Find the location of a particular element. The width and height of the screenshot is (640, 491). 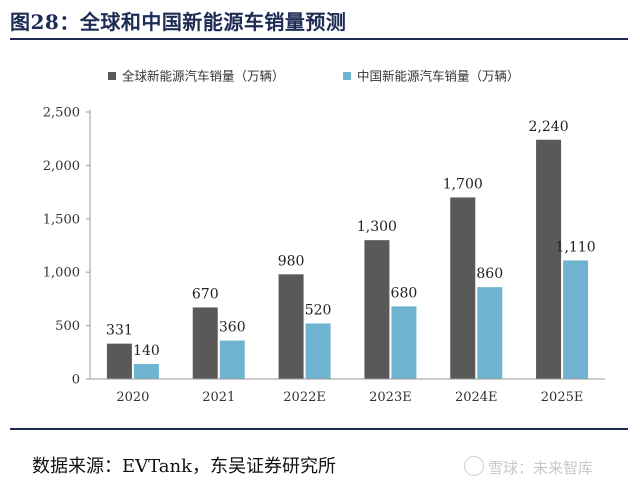

x-tick-label: 2024E is located at coordinates (476, 397).